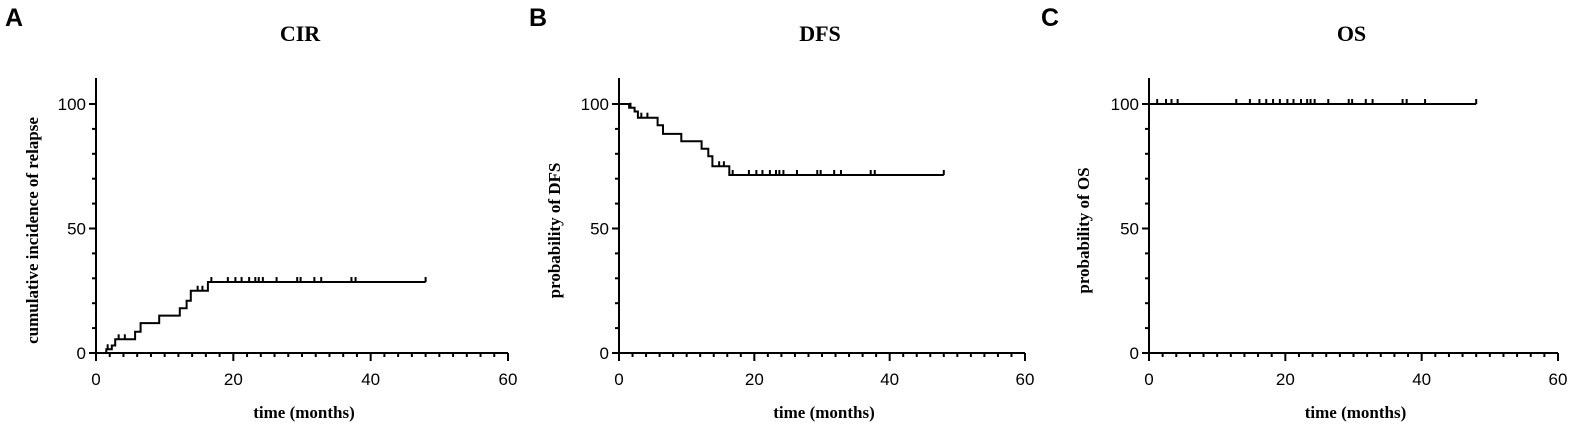  I want to click on panel-letter: C, so click(1050, 18).